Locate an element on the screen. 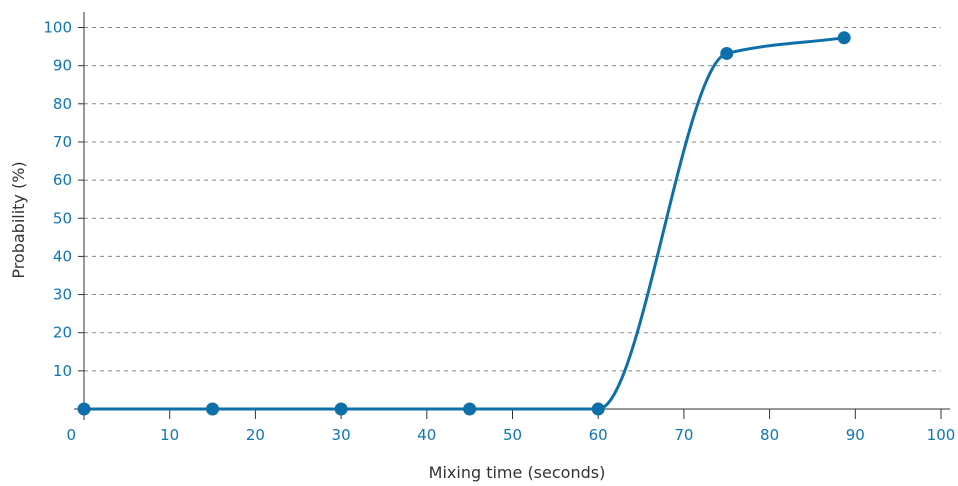 The width and height of the screenshot is (958, 486). x-tick-label-20: 20 is located at coordinates (255, 435).